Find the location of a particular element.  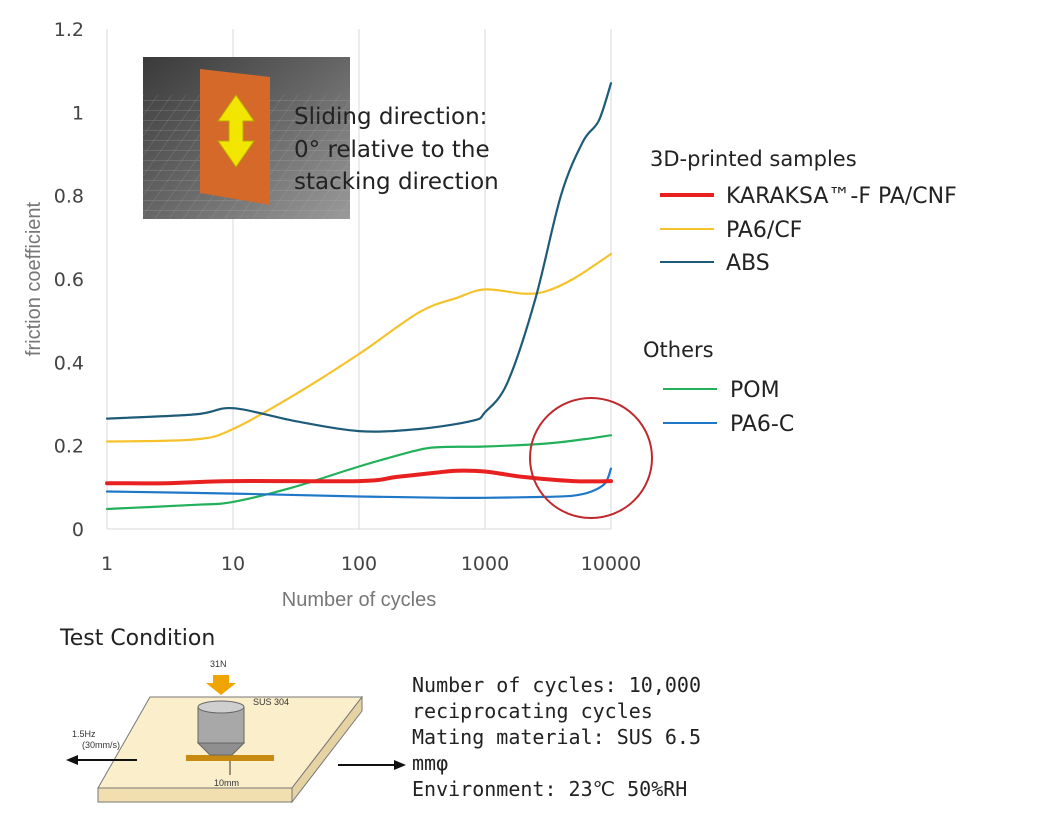

x-tick-1: 10 is located at coordinates (233, 564).